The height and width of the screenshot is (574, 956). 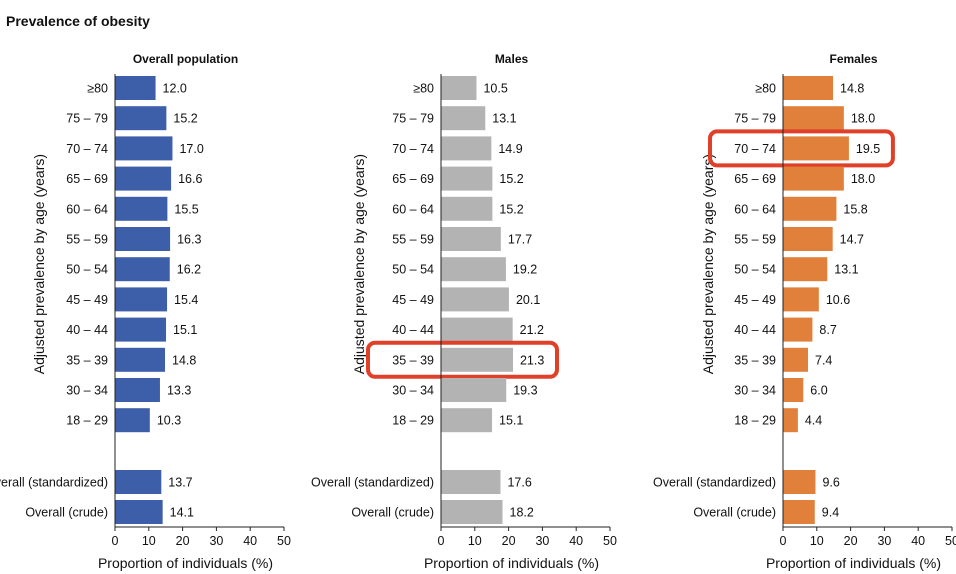 I want to click on value-label: 16.6, so click(x=190, y=179).